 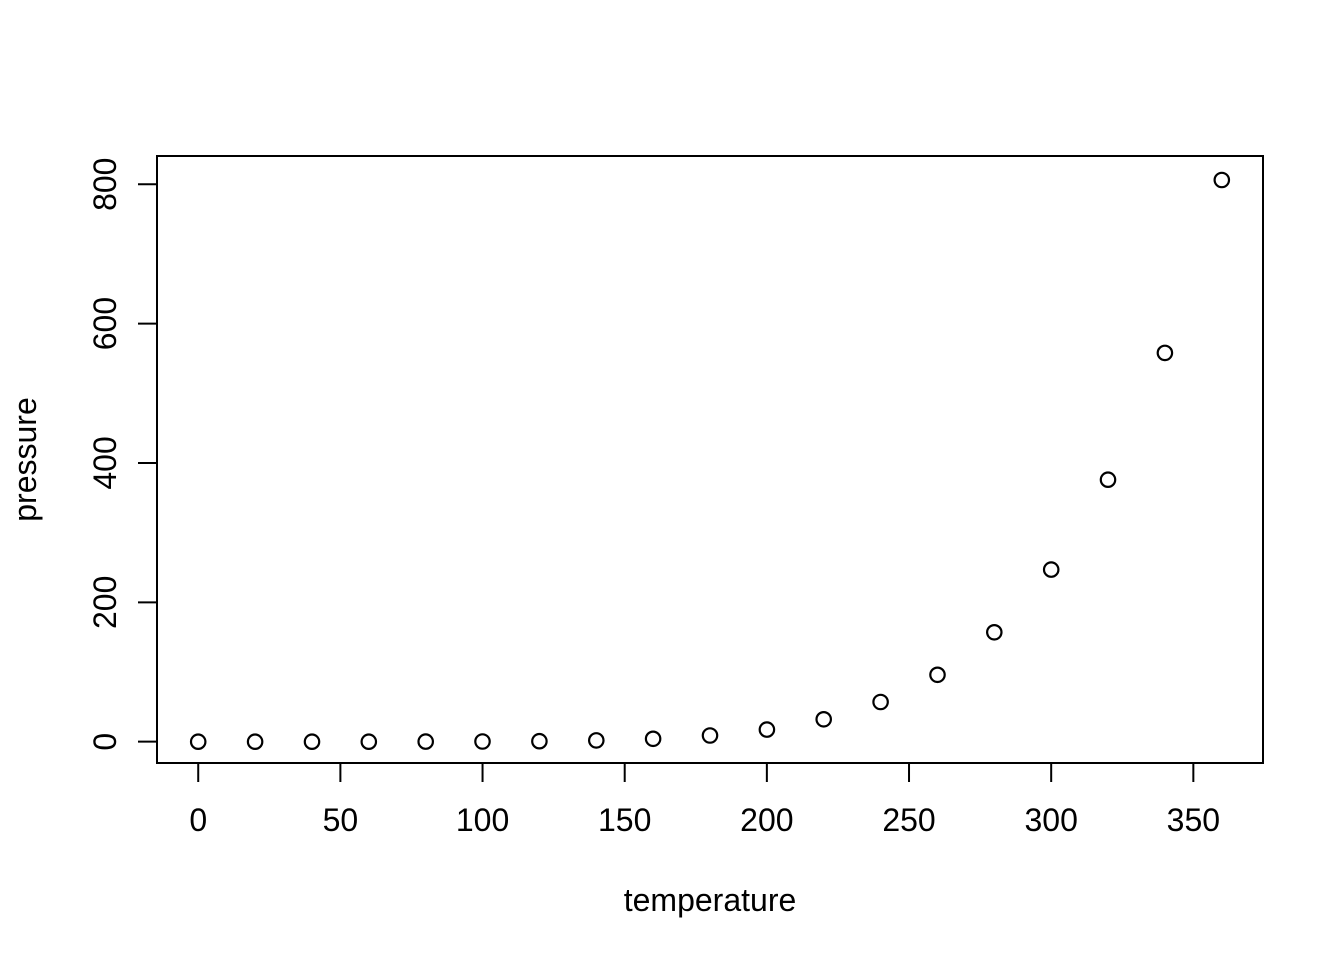 I want to click on y-axis: 0 200 400 600 800, so click(x=122, y=454).